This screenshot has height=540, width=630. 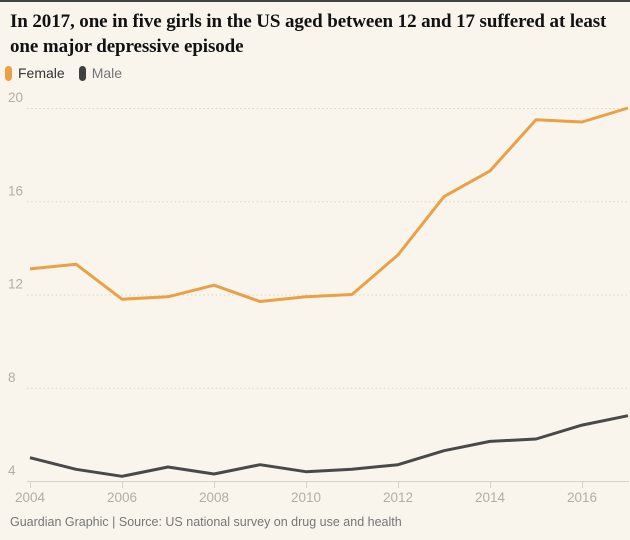 I want to click on legend-item-female: Female, so click(x=35, y=73).